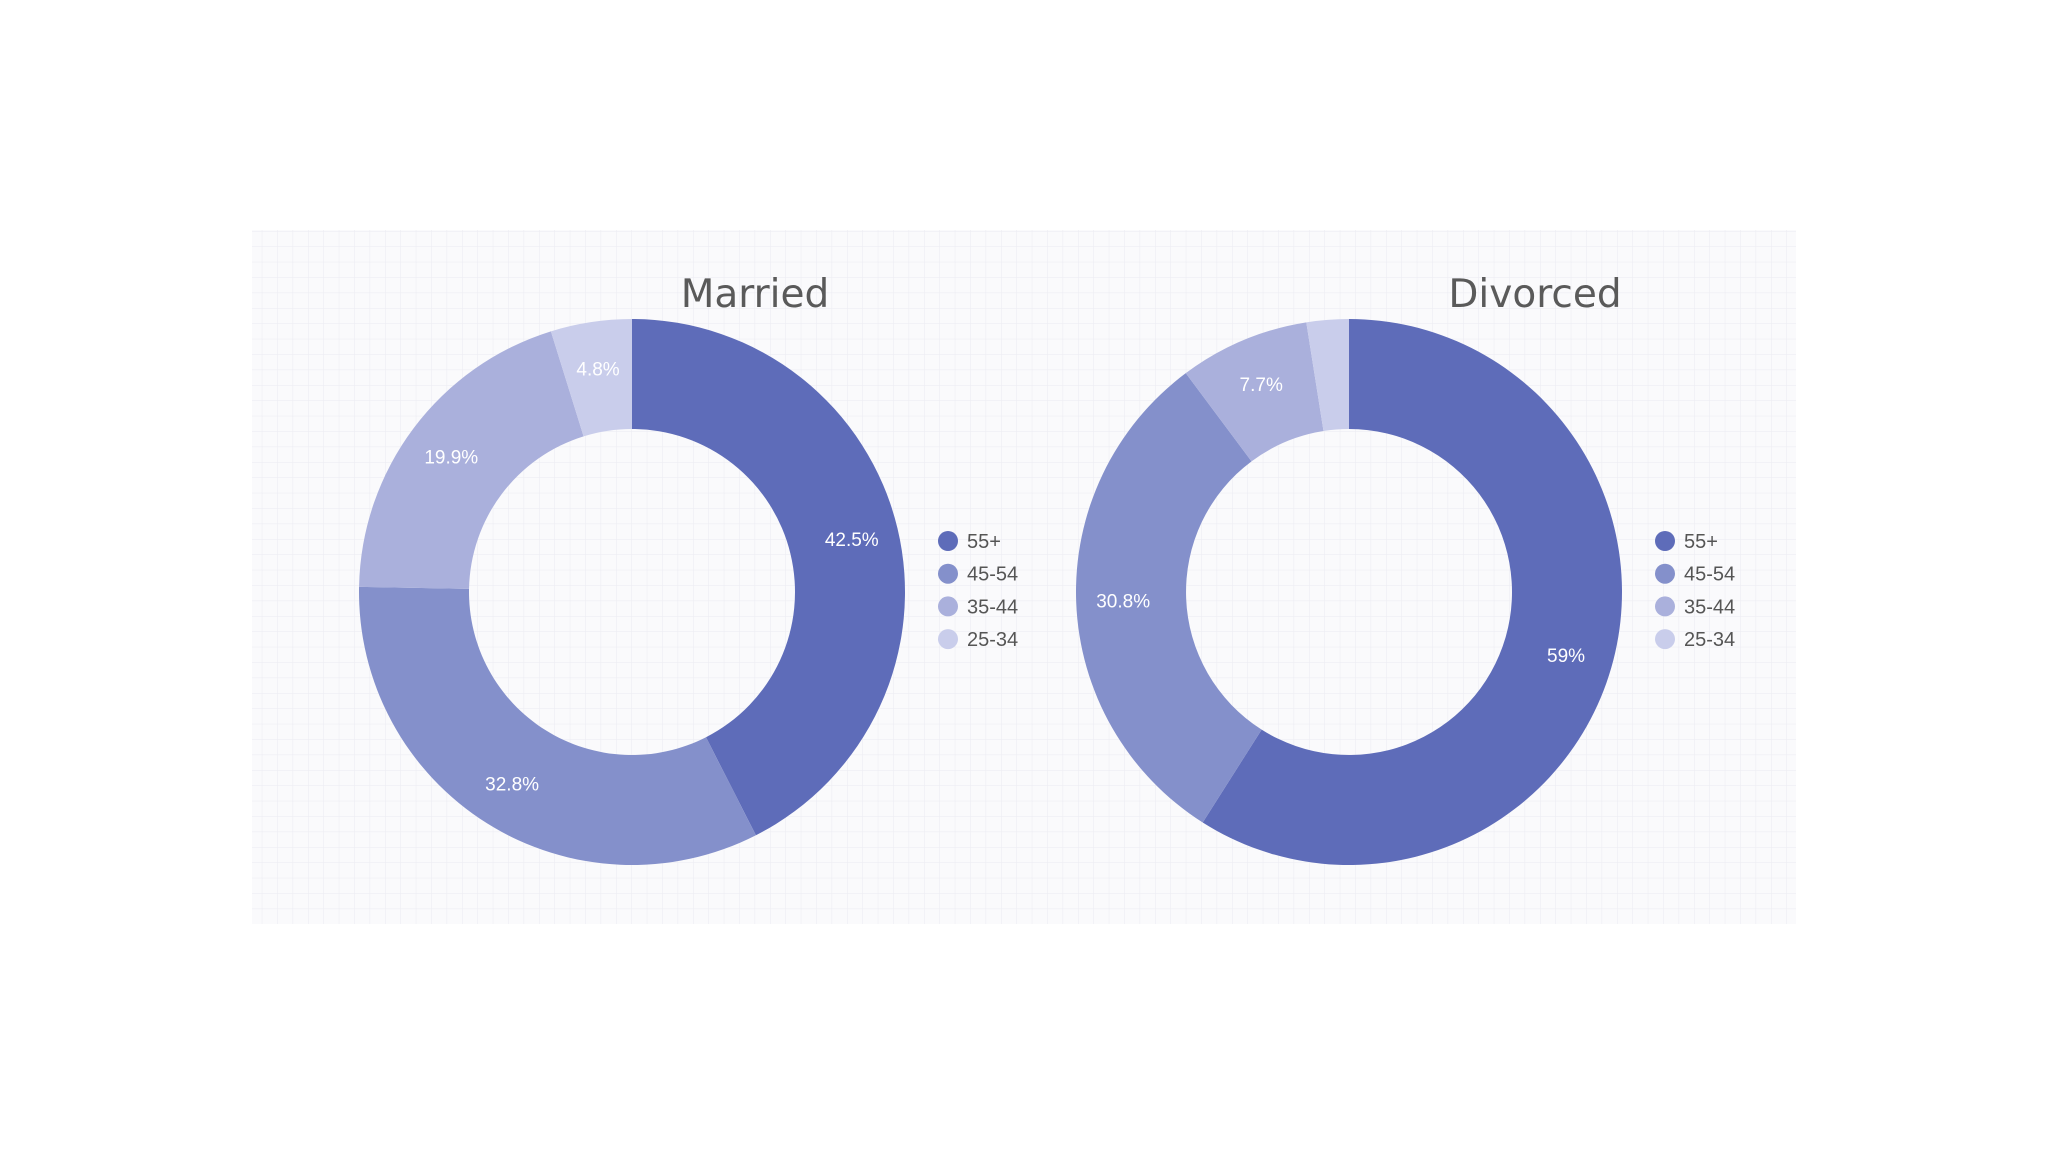 The height and width of the screenshot is (1152, 2048). What do you see at coordinates (512, 785) in the screenshot?
I see `slice-value-label: 32.8%` at bounding box center [512, 785].